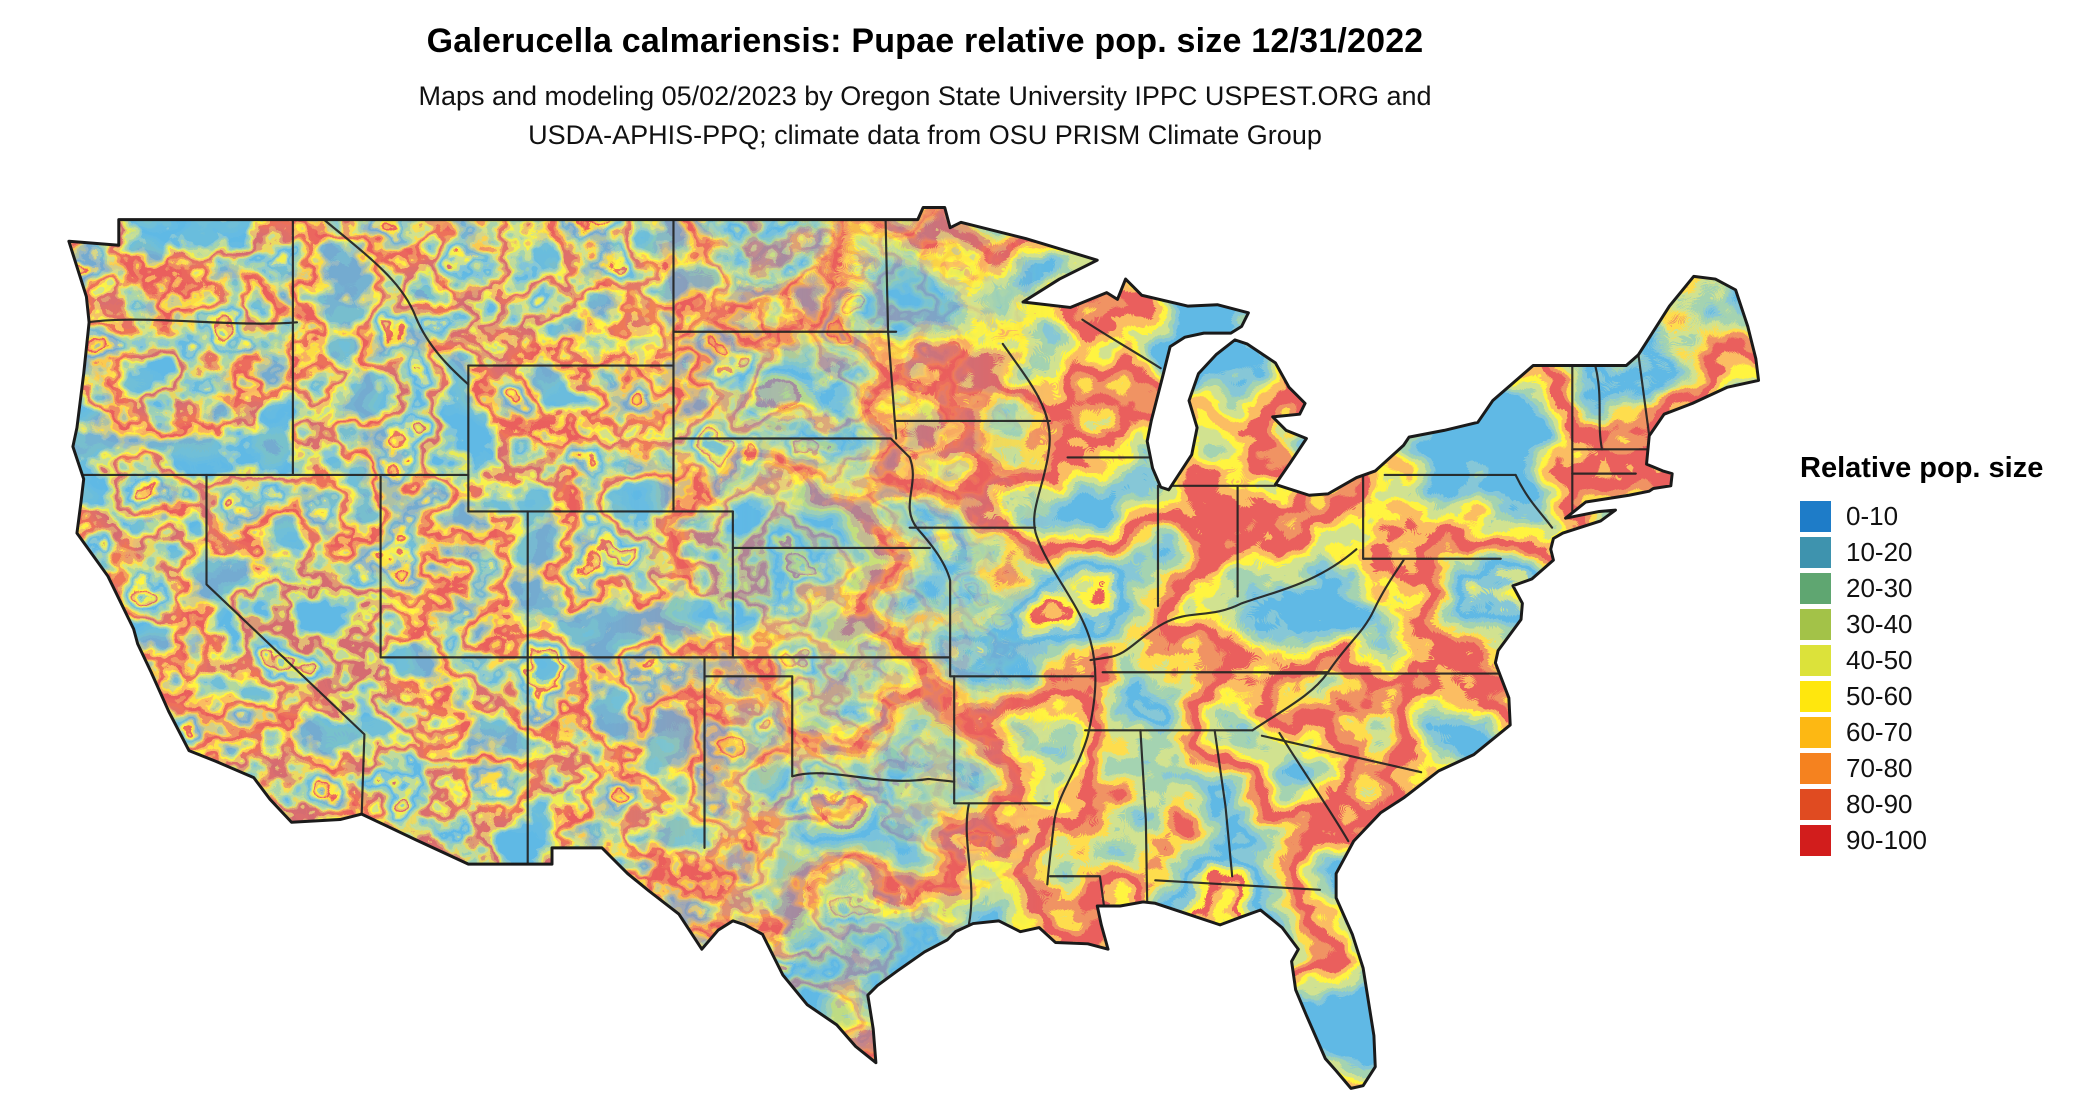 The height and width of the screenshot is (1116, 2100). What do you see at coordinates (1921, 732) in the screenshot?
I see `legend-item: 60-70` at bounding box center [1921, 732].